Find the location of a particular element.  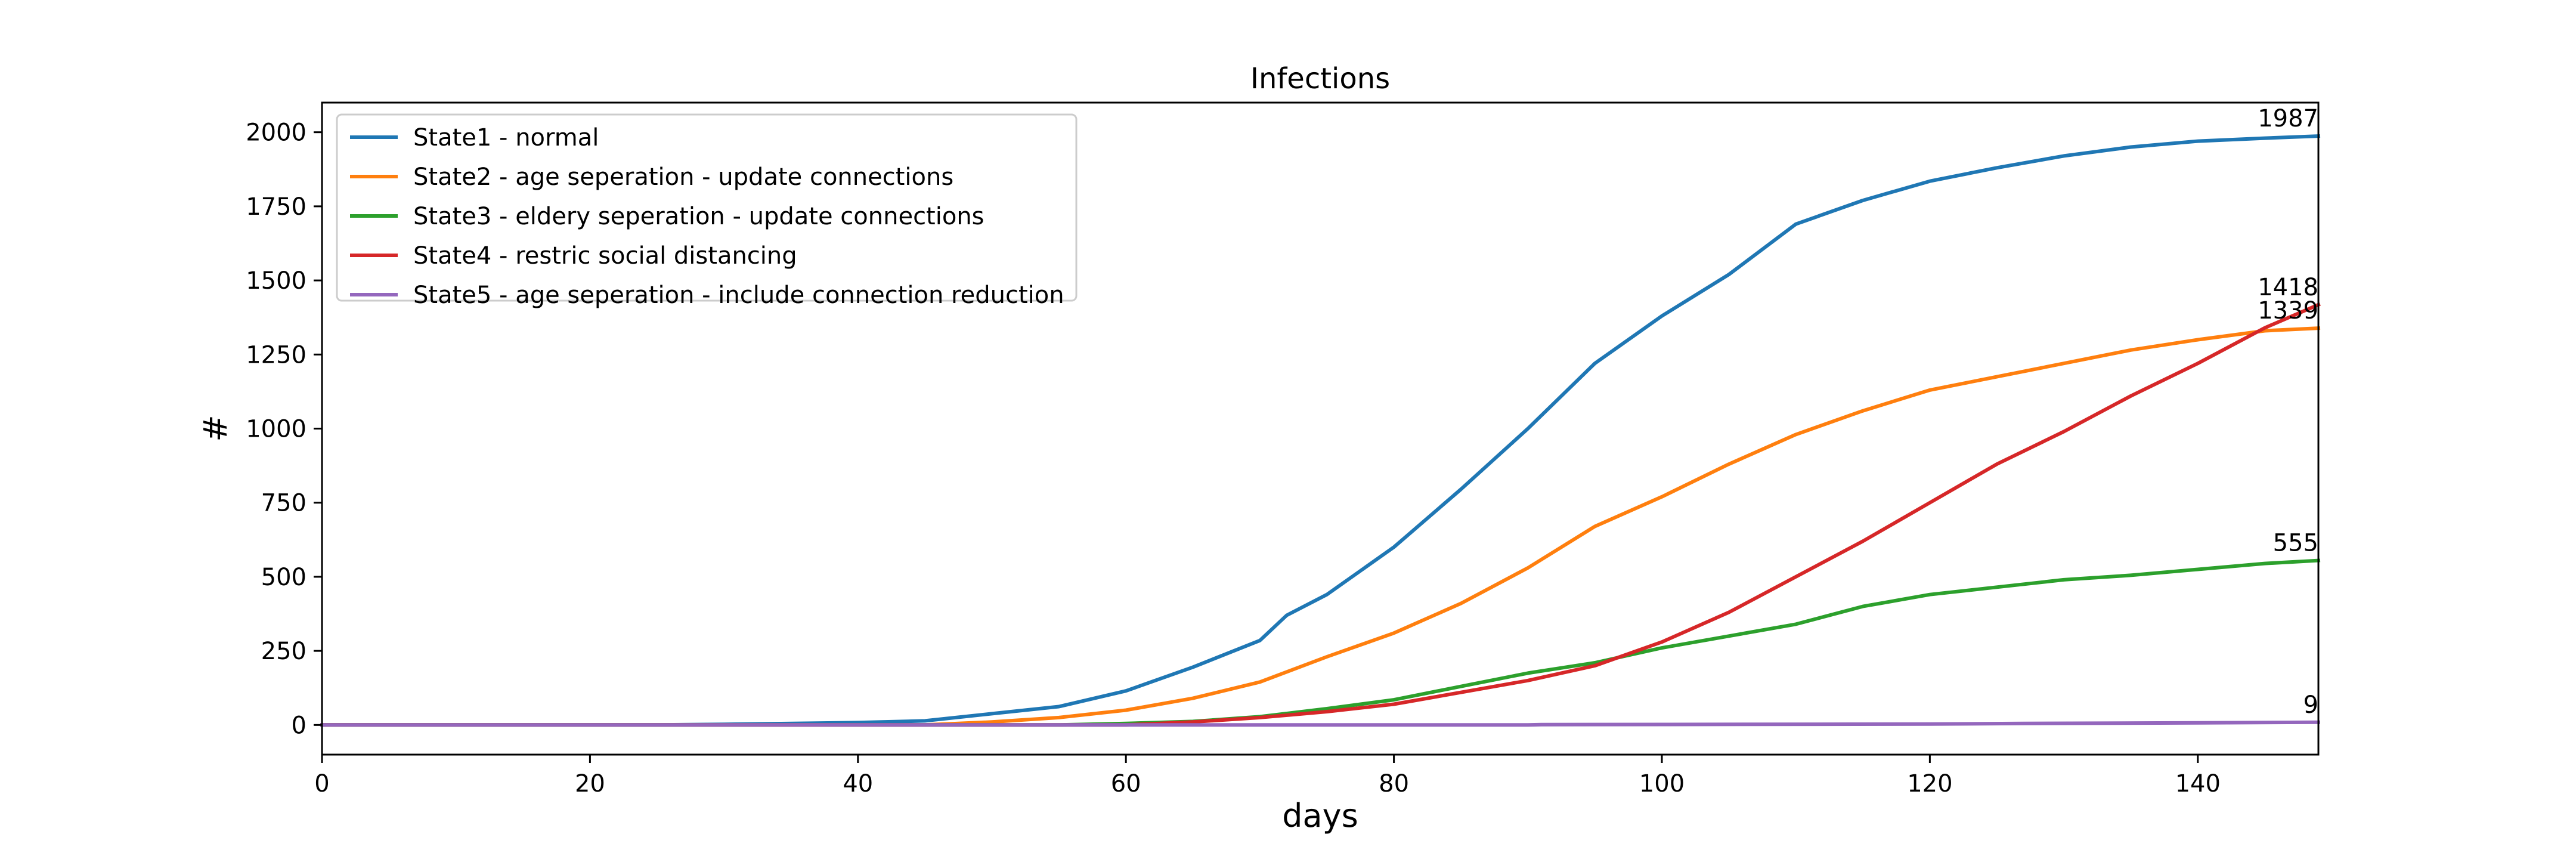

x-axis: 0 20 40 60 80 100 120 140 is located at coordinates (1267, 776).